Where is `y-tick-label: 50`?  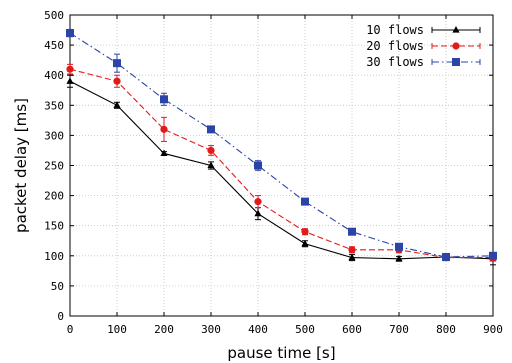
y-tick-label: 50 is located at coordinates (57, 286).